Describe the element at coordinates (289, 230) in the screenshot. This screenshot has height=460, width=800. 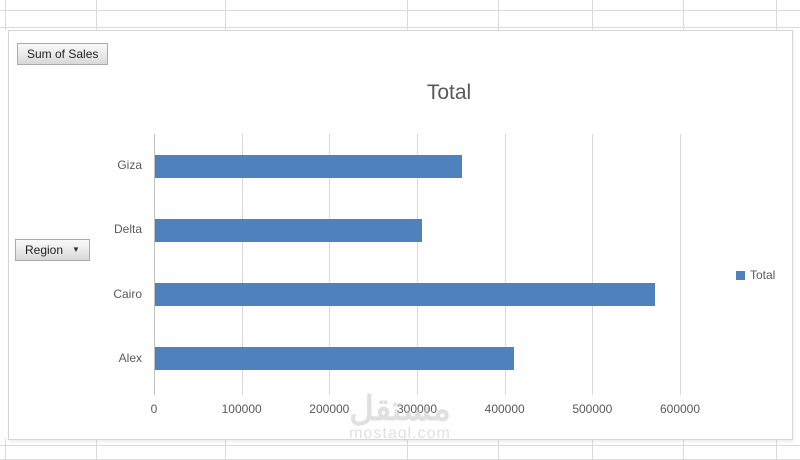
I see `bar-delta` at that location.